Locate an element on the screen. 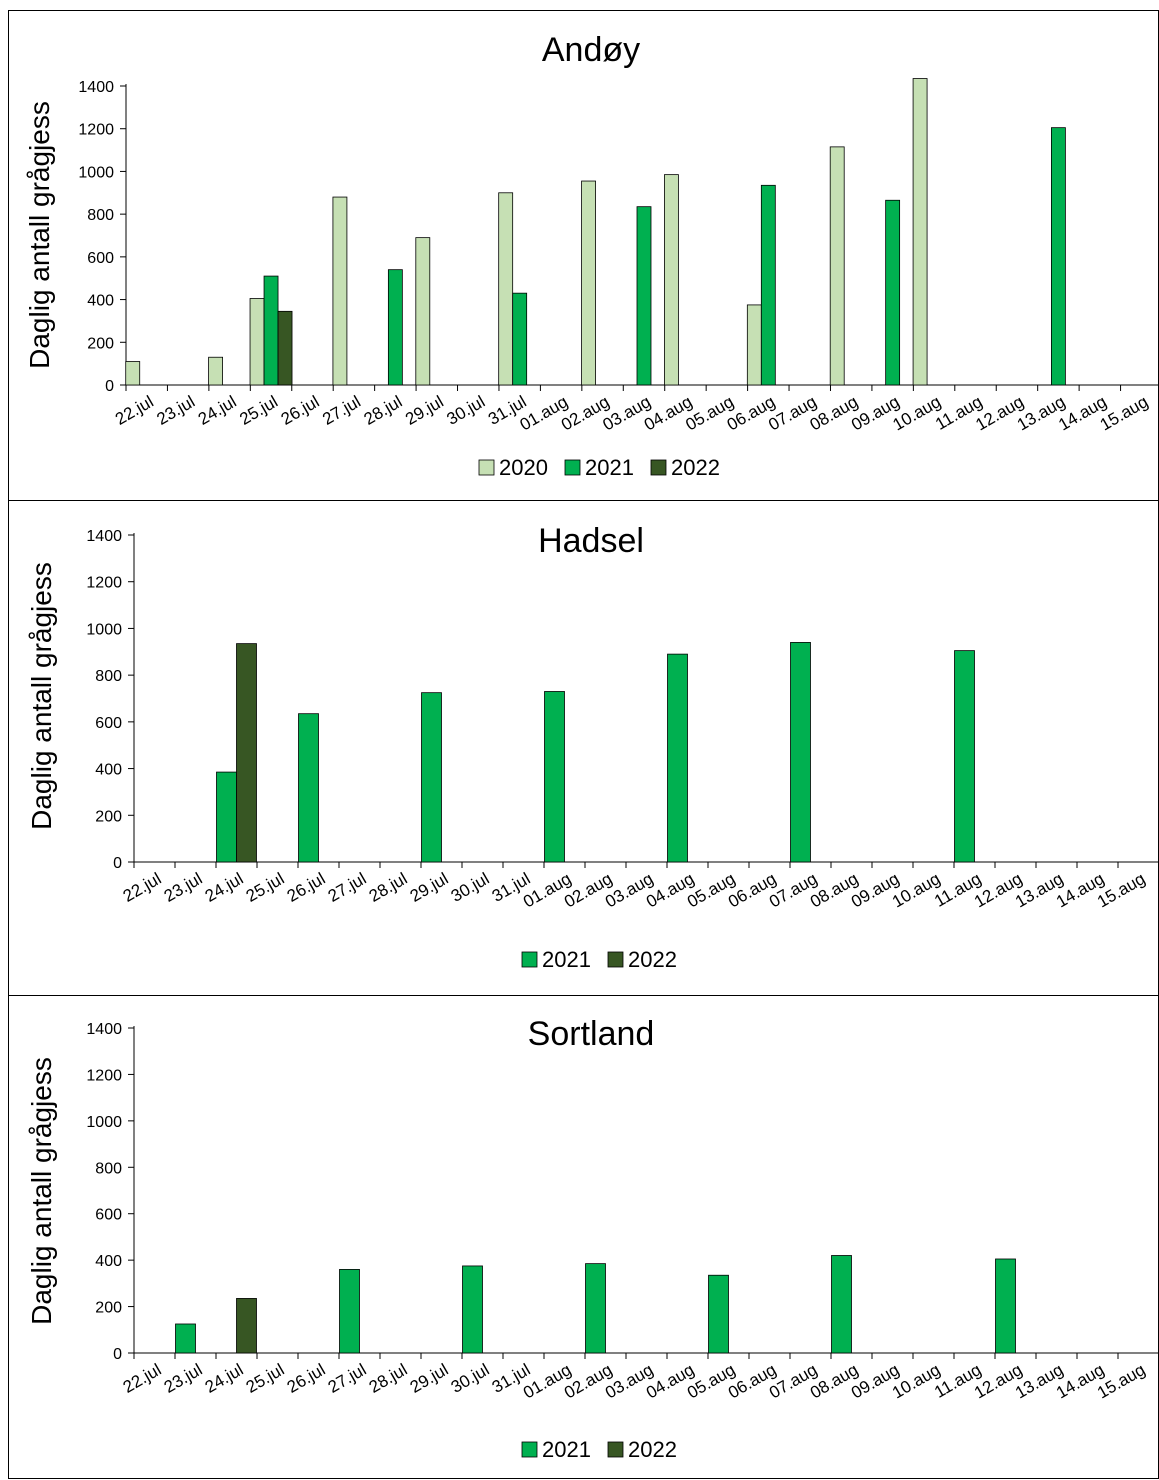 The image size is (1159, 1480). bar-2021-03.aug is located at coordinates (644, 296).